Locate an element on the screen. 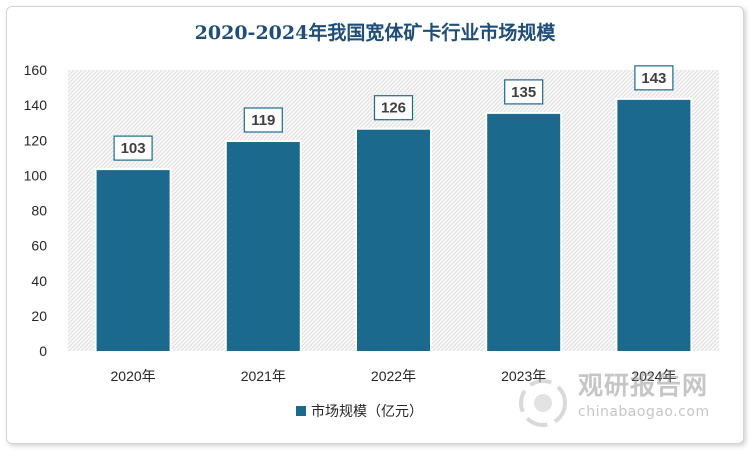 The height and width of the screenshot is (450, 750). legend-label: 市场规模（亿元） is located at coordinates (367, 411).